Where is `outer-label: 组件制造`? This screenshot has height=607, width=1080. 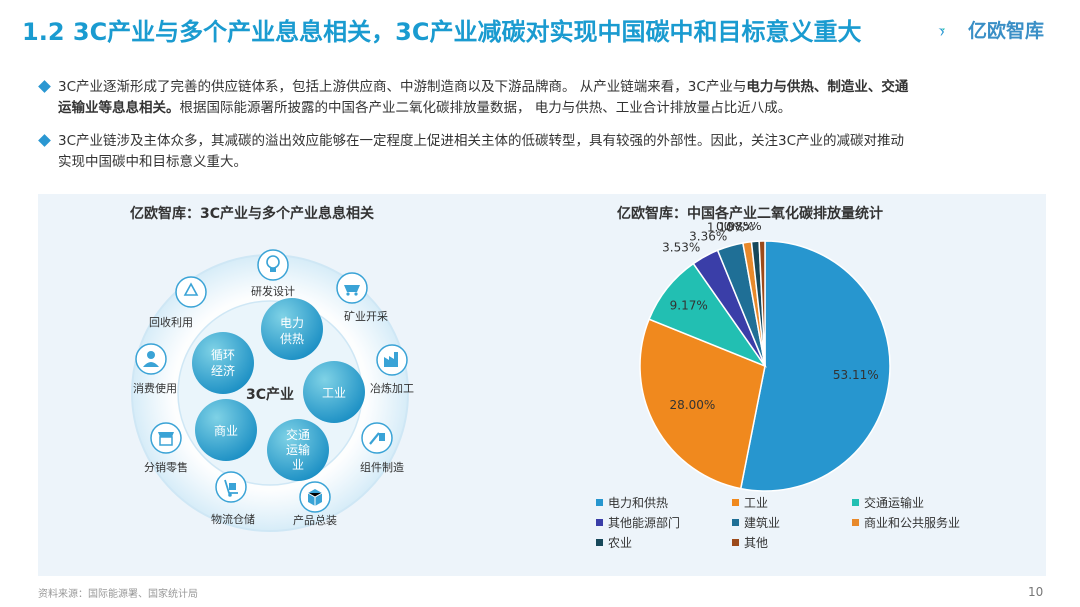
outer-label: 组件制造 is located at coordinates (382, 467).